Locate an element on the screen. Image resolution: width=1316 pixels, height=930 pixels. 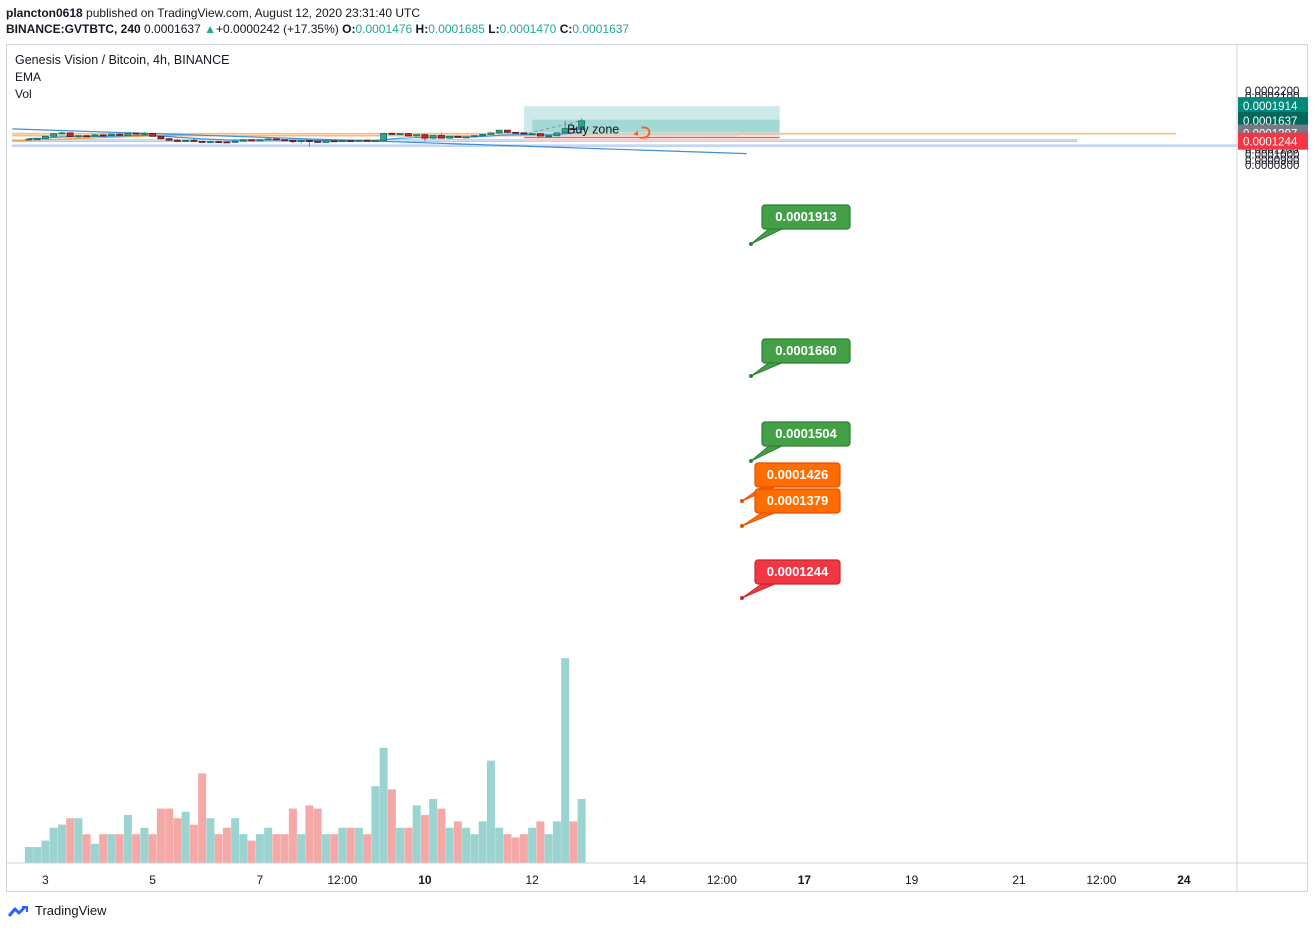
brand-label: TradingView is located at coordinates (71, 910).